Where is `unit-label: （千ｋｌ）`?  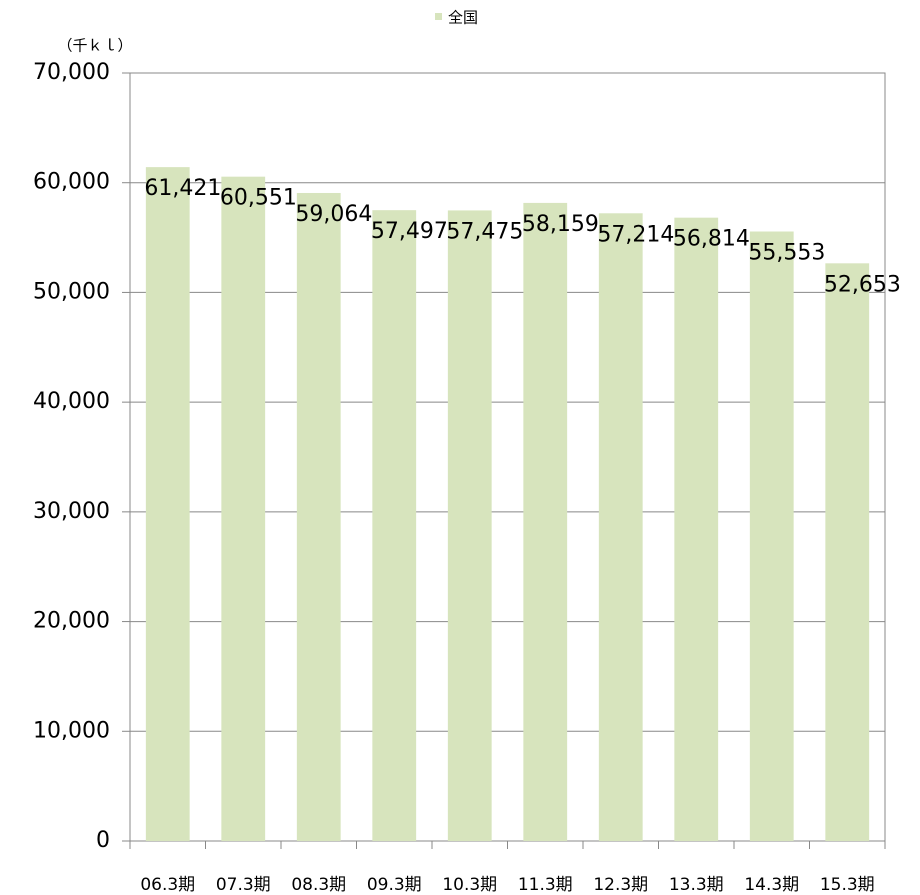 unit-label: （千ｋｌ） is located at coordinates (94, 46).